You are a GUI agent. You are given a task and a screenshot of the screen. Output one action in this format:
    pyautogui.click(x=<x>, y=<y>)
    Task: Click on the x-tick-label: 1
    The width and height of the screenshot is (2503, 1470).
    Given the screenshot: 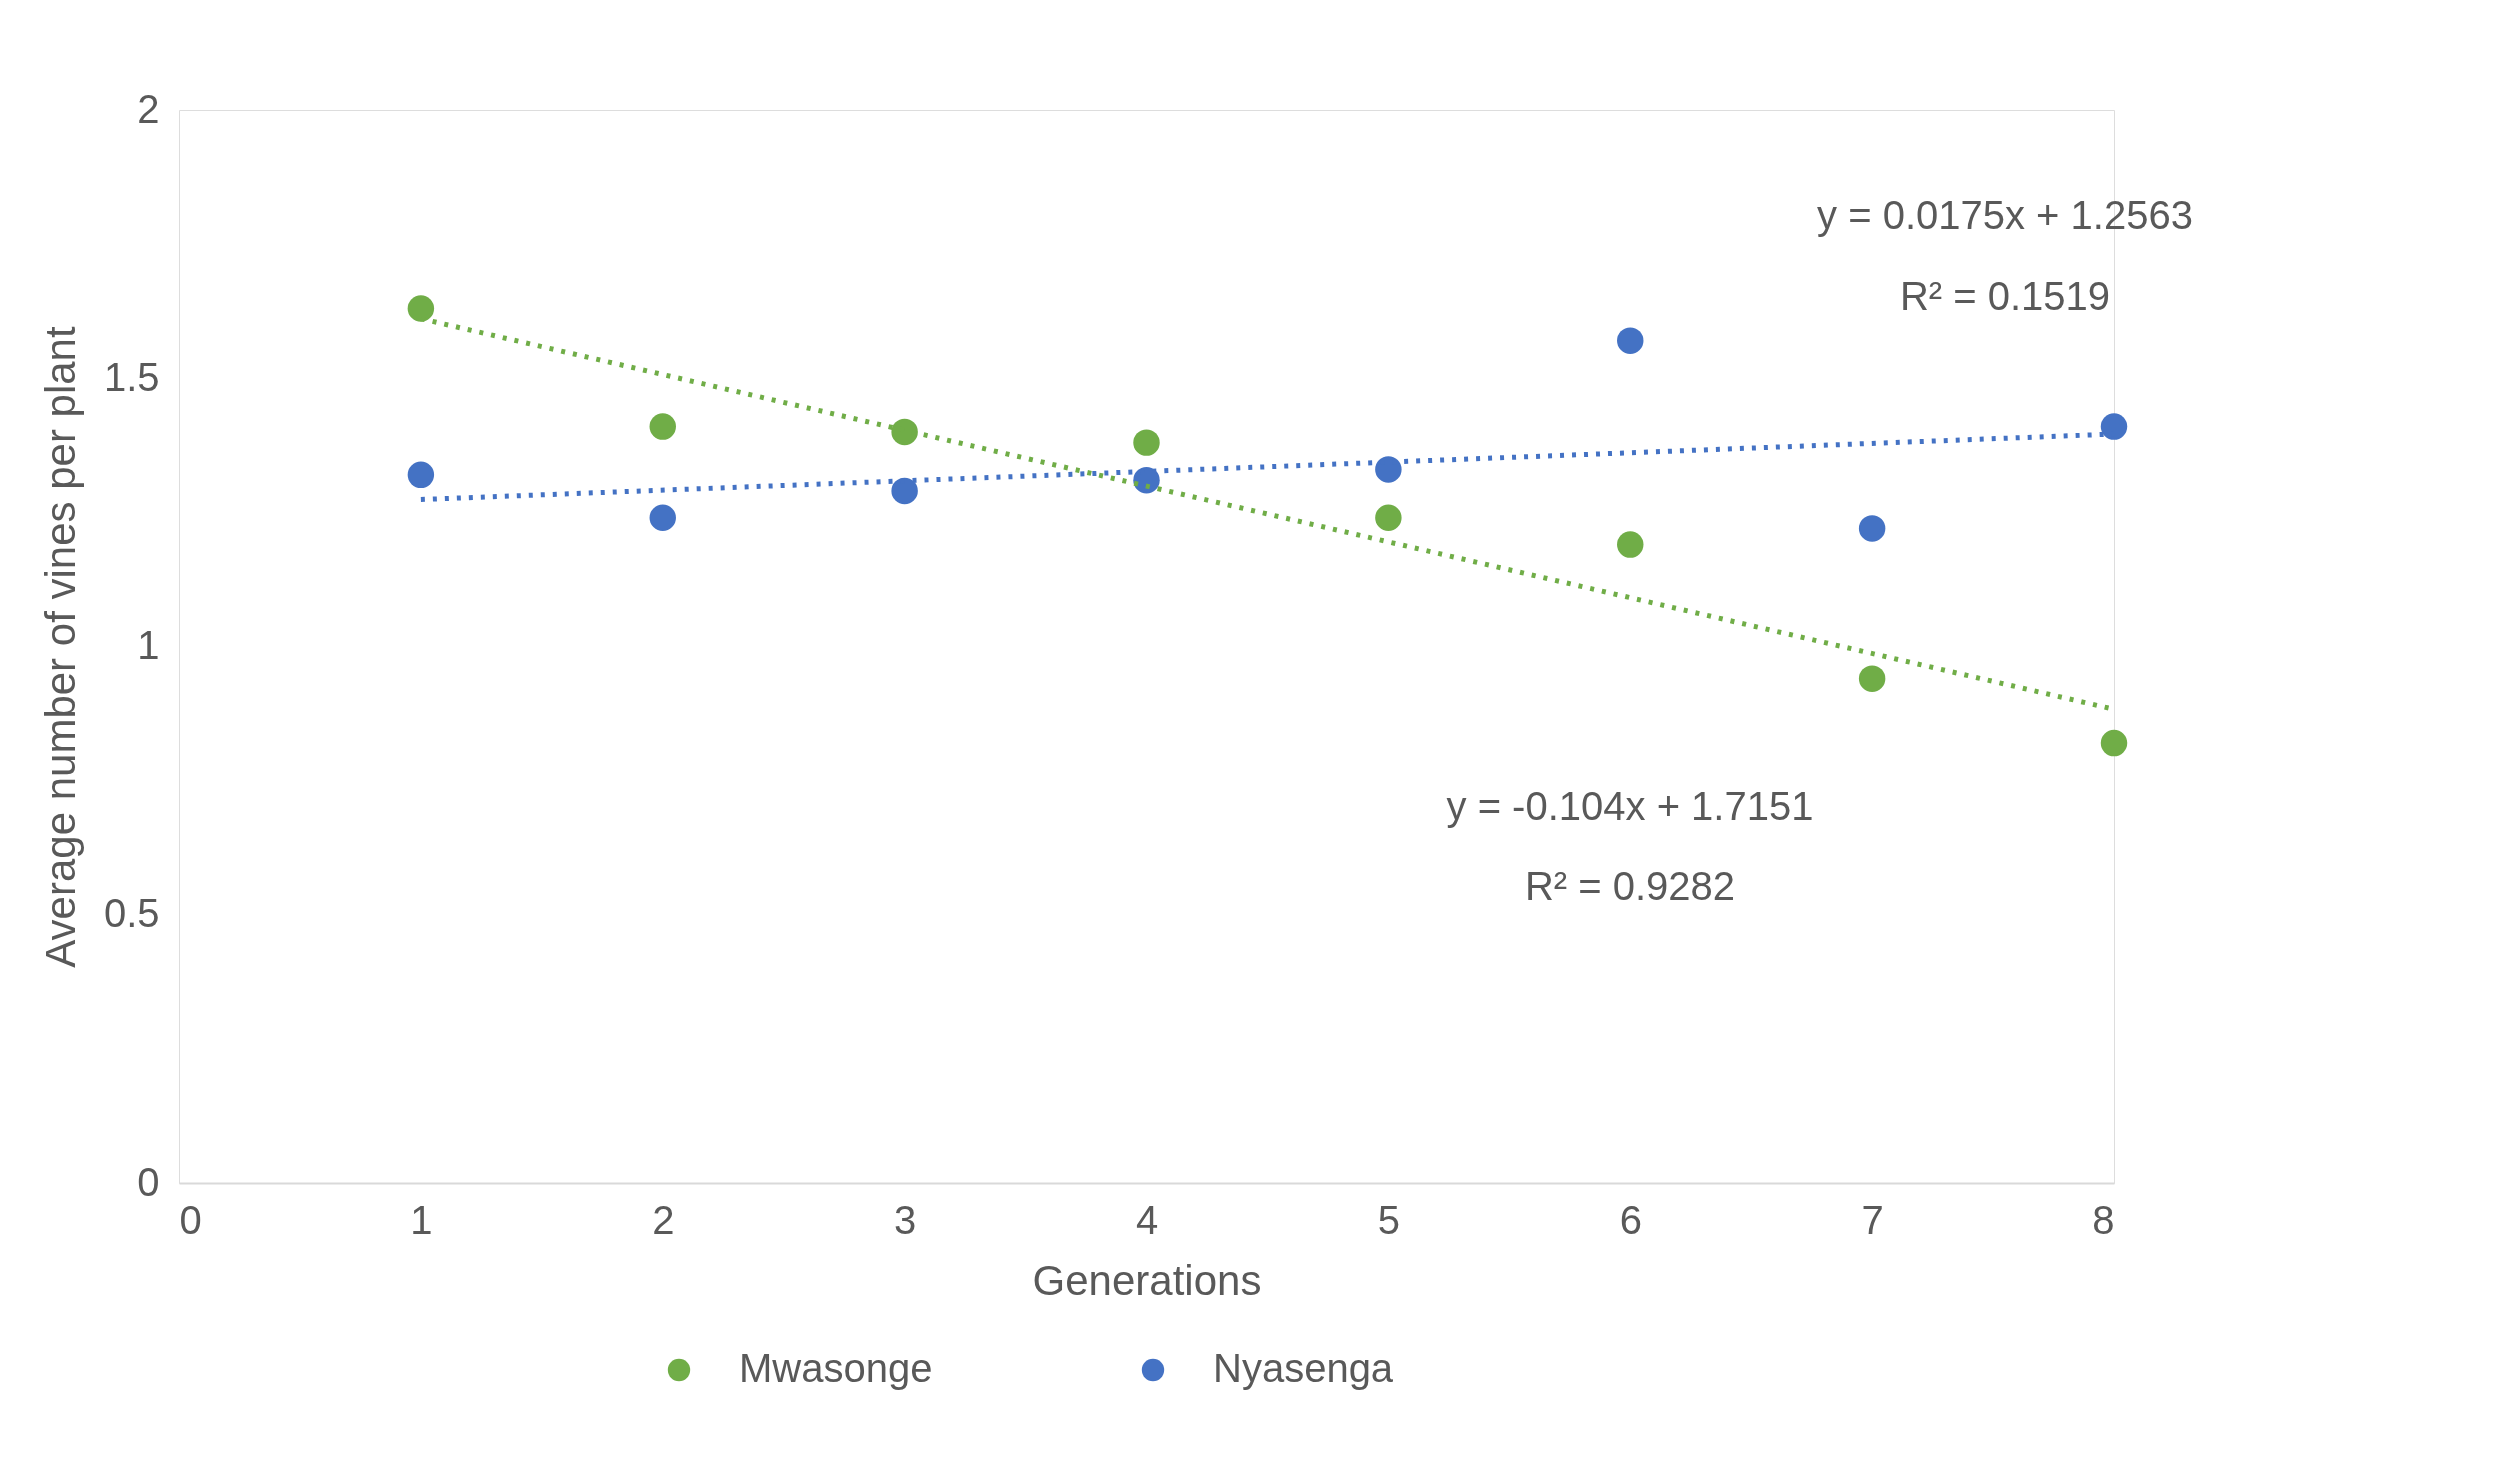 What is the action you would take?
    pyautogui.click(x=421, y=1219)
    